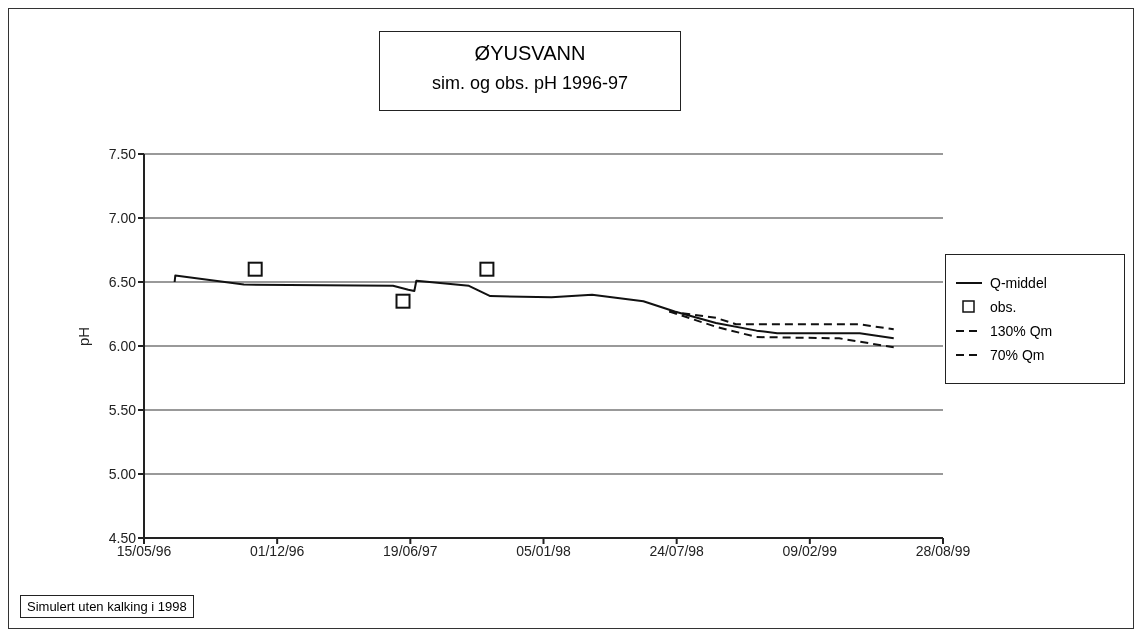  Describe the element at coordinates (530, 83) in the screenshot. I see `chart-subtitle: sim. og obs. pH 1996-97` at that location.